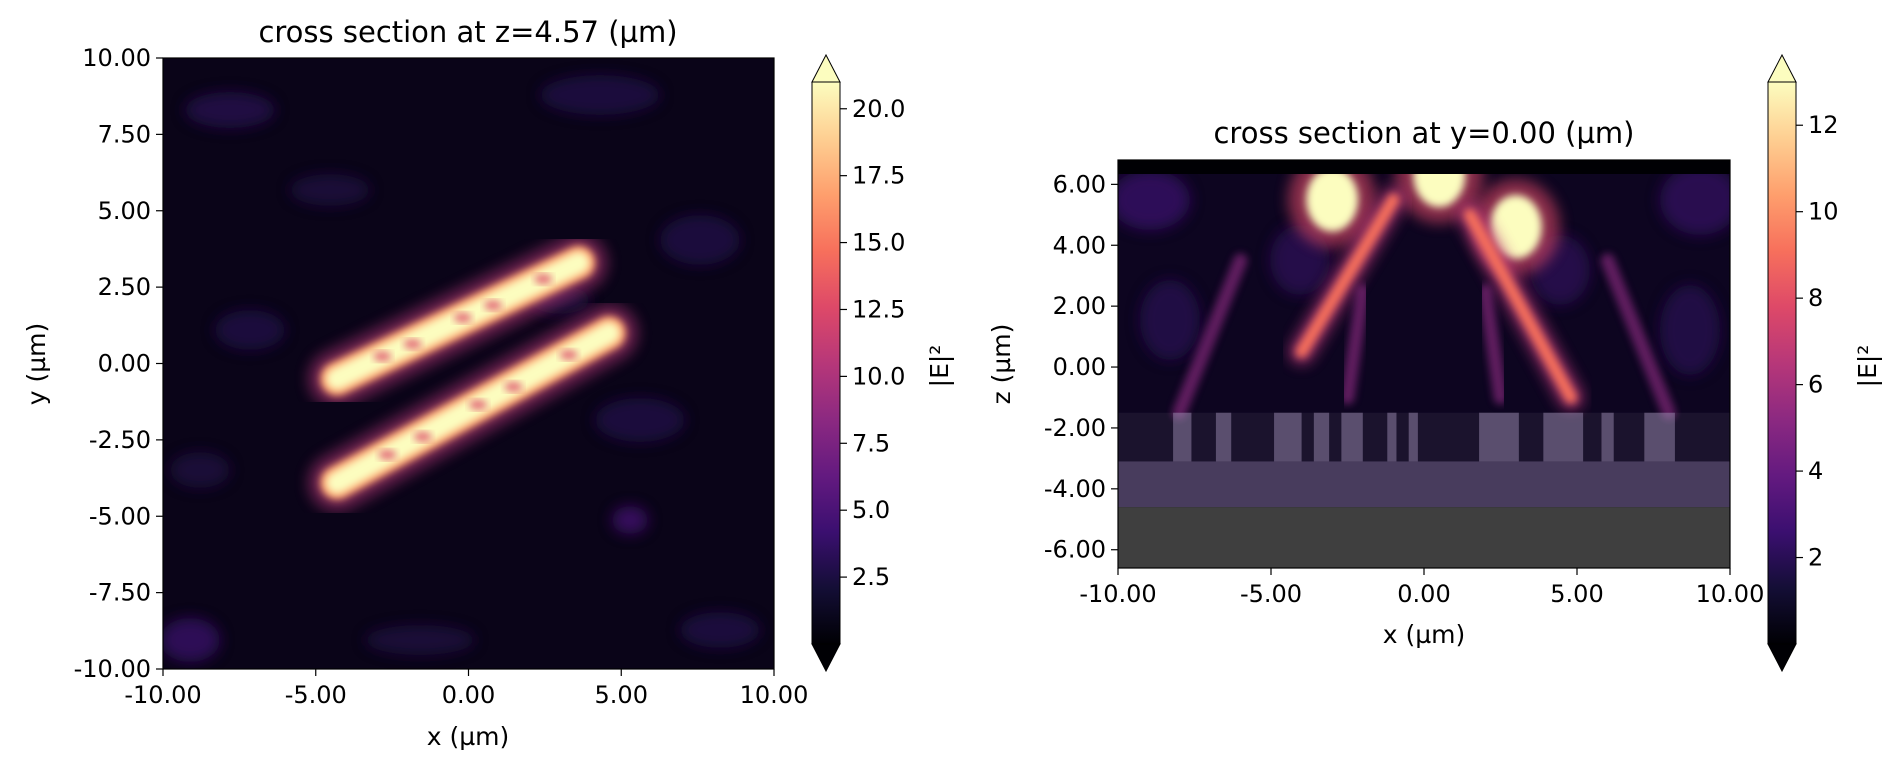 This screenshot has height=769, width=1899. I want to click on panel-2-y-tick-label: -6.00, so click(1075, 550).